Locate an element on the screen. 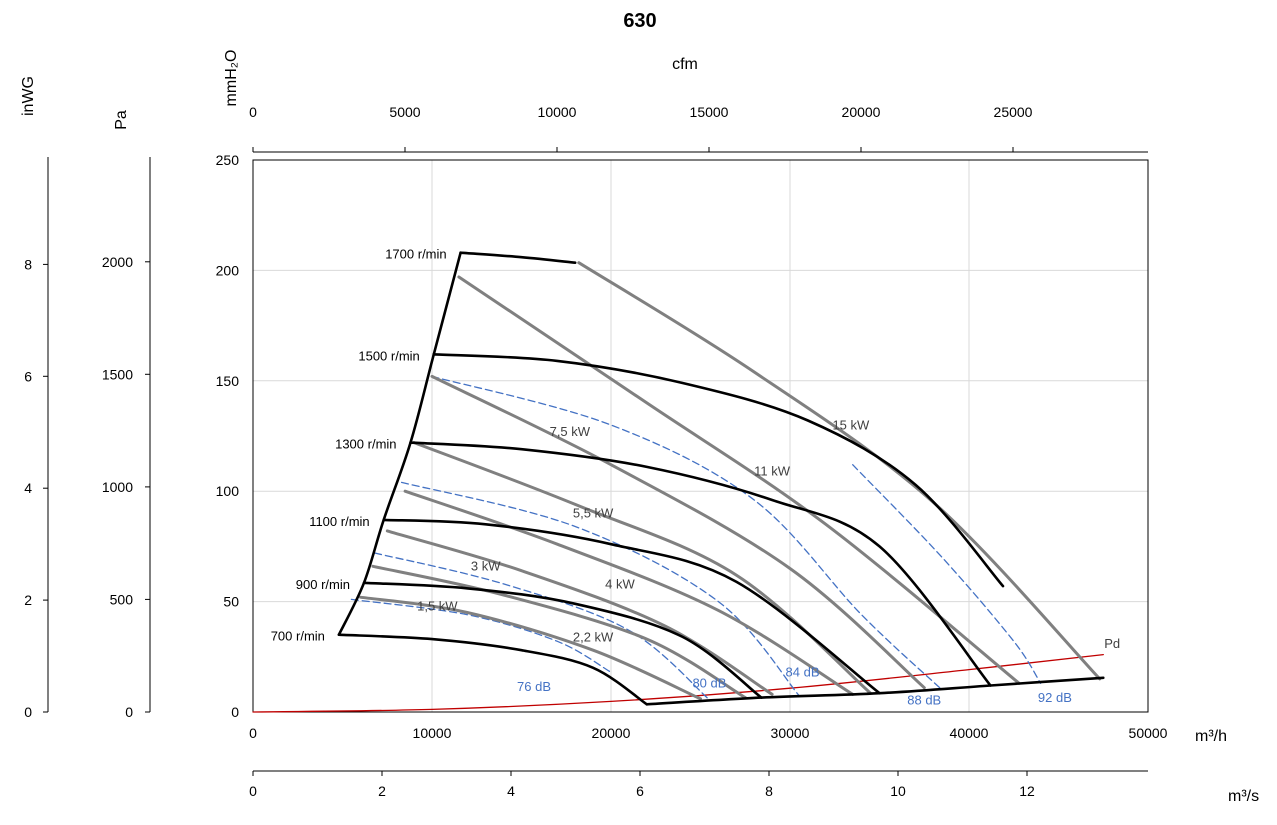 This screenshot has width=1277, height=825. power-label-4-kw: 4 kW is located at coordinates (620, 583).